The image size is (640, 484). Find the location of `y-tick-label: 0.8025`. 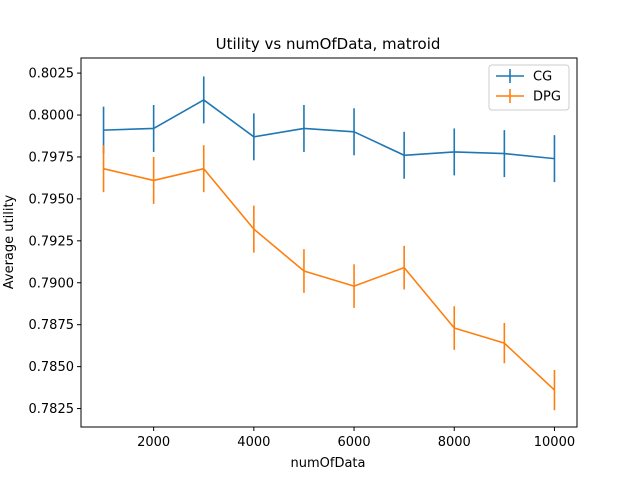

y-tick-label: 0.8025 is located at coordinates (52, 74).